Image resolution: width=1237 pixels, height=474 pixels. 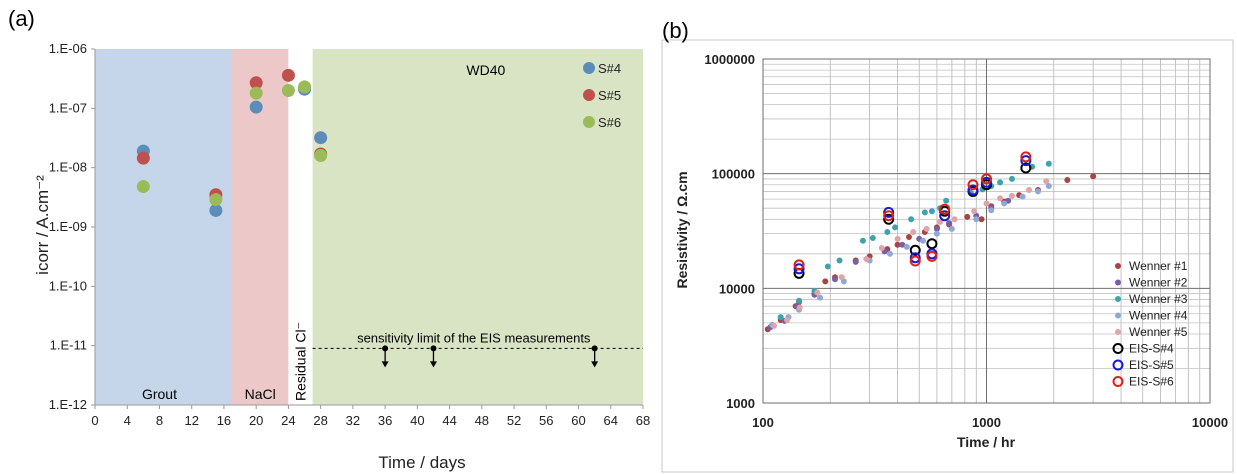 What do you see at coordinates (68, 167) in the screenshot?
I see `a-y-tick-label: 1.E-08` at bounding box center [68, 167].